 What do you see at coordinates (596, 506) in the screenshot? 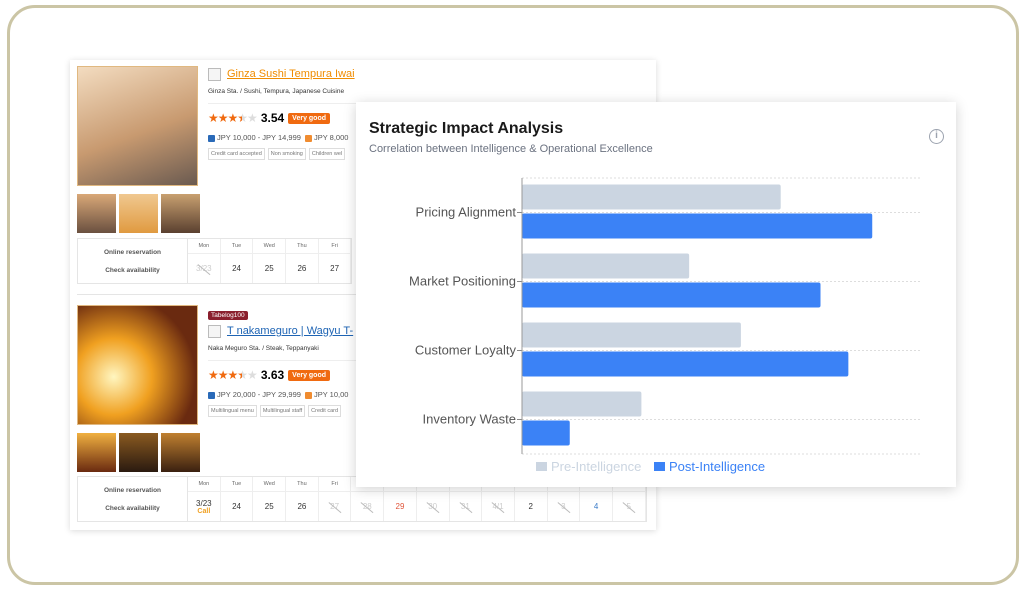
I see `date-value: 4` at bounding box center [596, 506].